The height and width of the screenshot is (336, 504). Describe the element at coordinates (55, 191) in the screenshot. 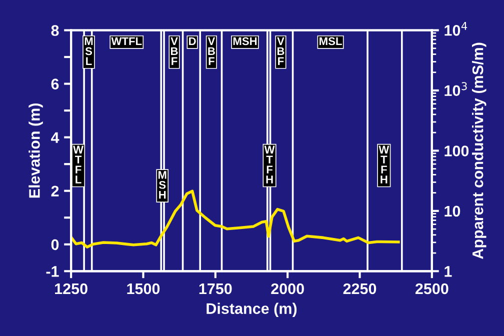

I see `y-tick-label: 2` at that location.